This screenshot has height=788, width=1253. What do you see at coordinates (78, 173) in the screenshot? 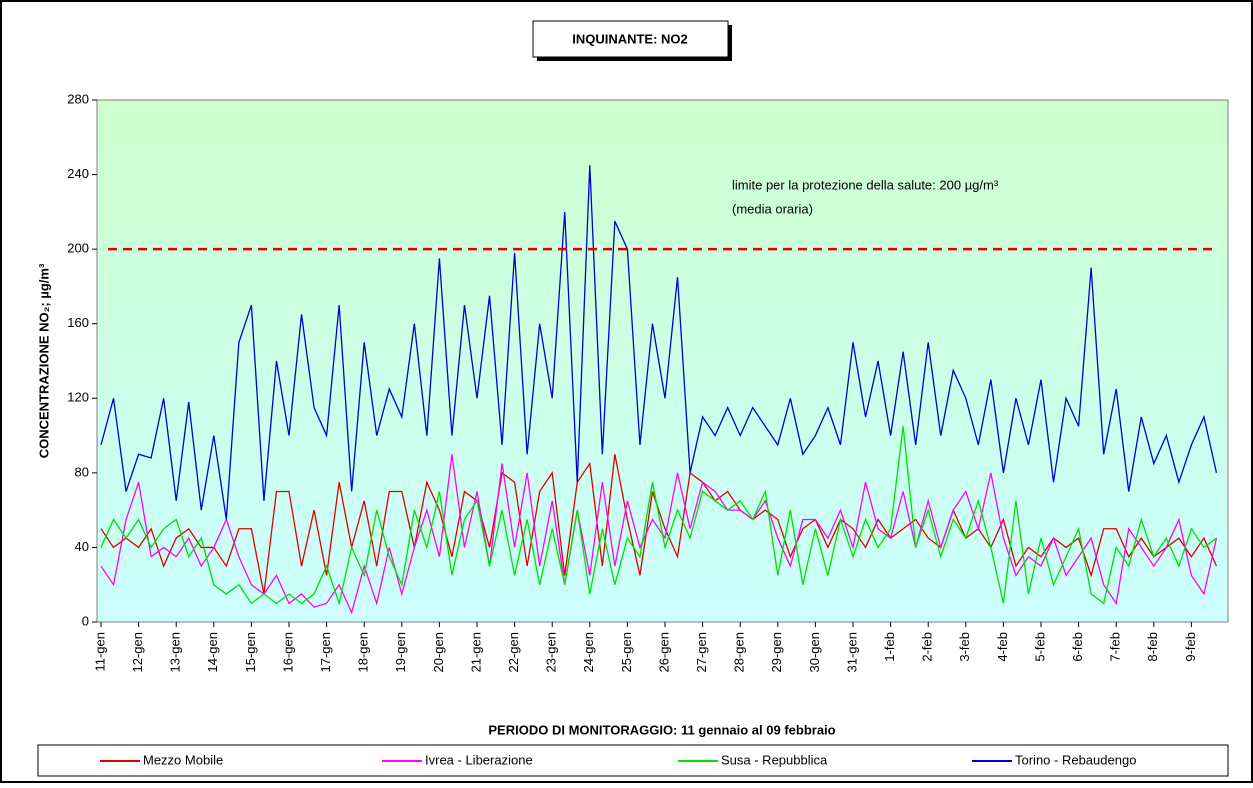
I see `y-tick-label: 240` at bounding box center [78, 173].